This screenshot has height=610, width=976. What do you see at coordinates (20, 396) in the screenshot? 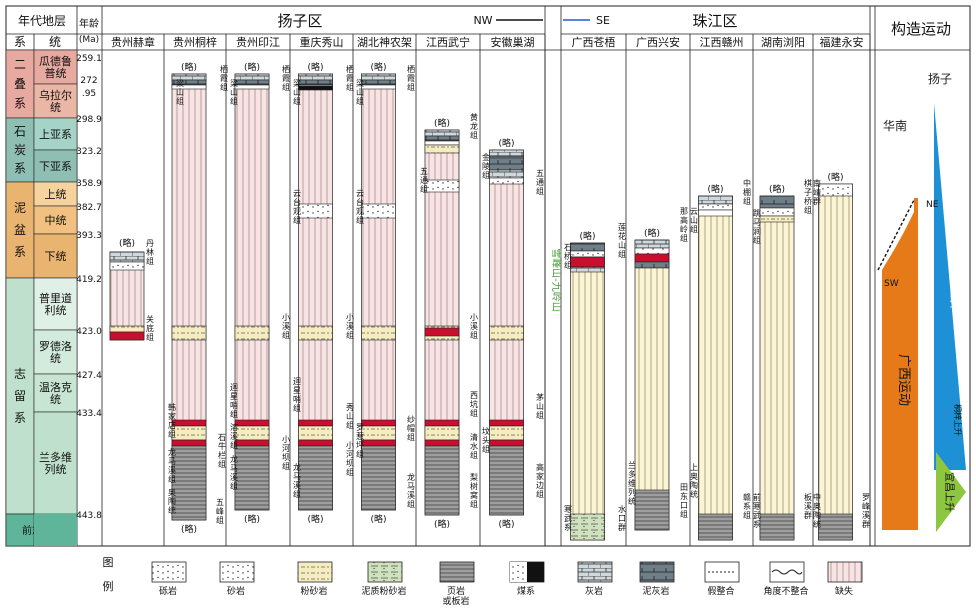
I see `svg-text: 留` at bounding box center [20, 396].